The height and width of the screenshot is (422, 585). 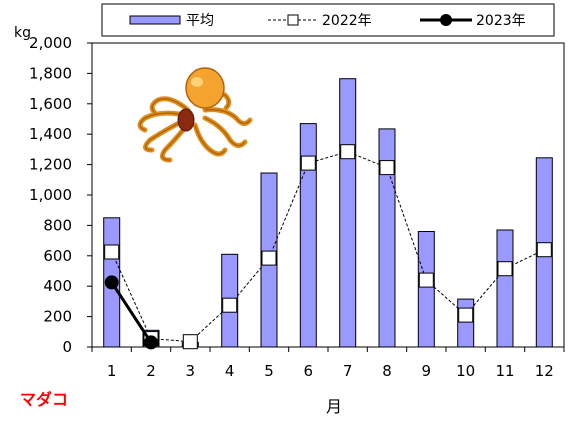 I want to click on y-tick-label: 1,000, so click(x=50, y=195).